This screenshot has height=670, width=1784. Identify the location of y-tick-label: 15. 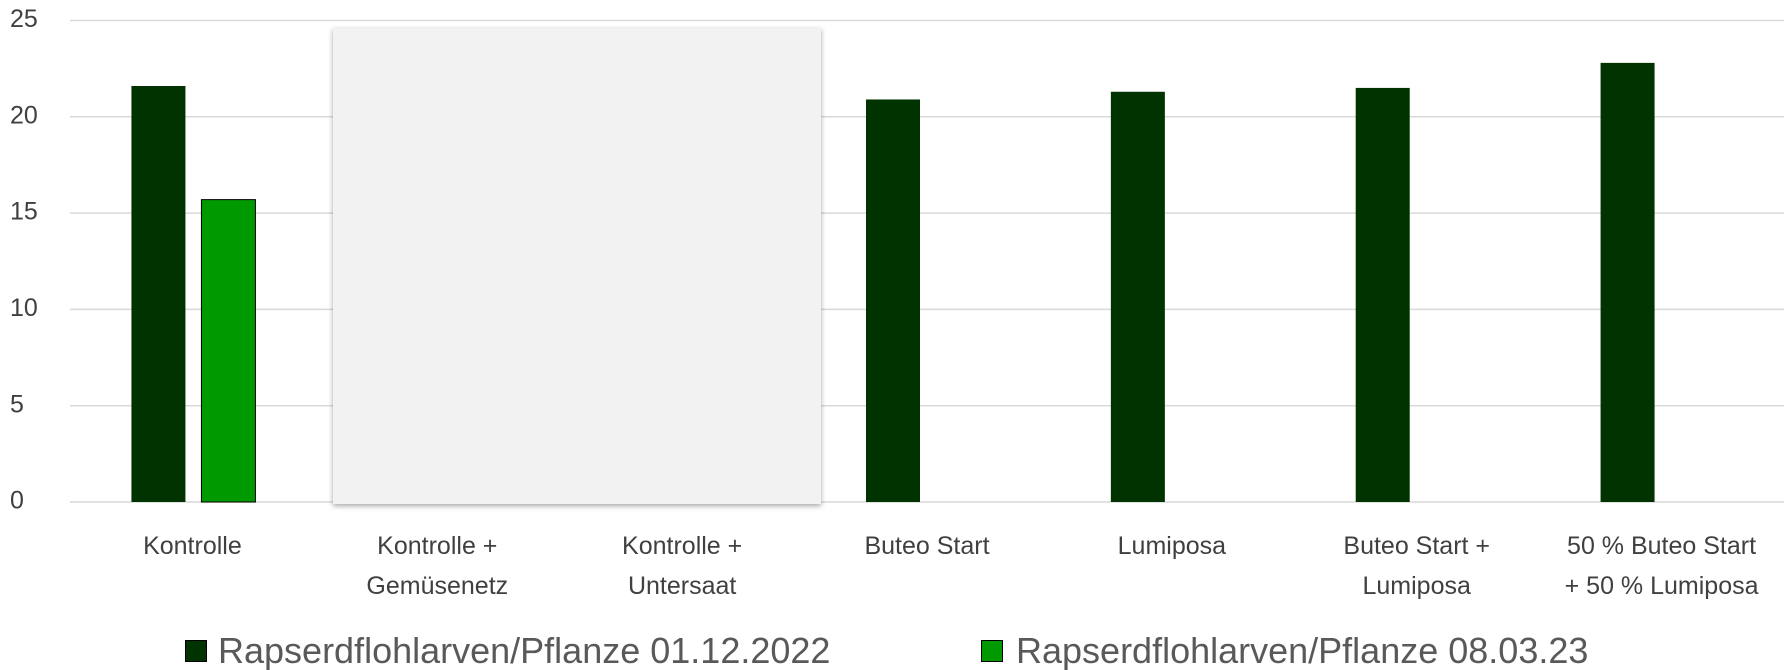
(24, 212).